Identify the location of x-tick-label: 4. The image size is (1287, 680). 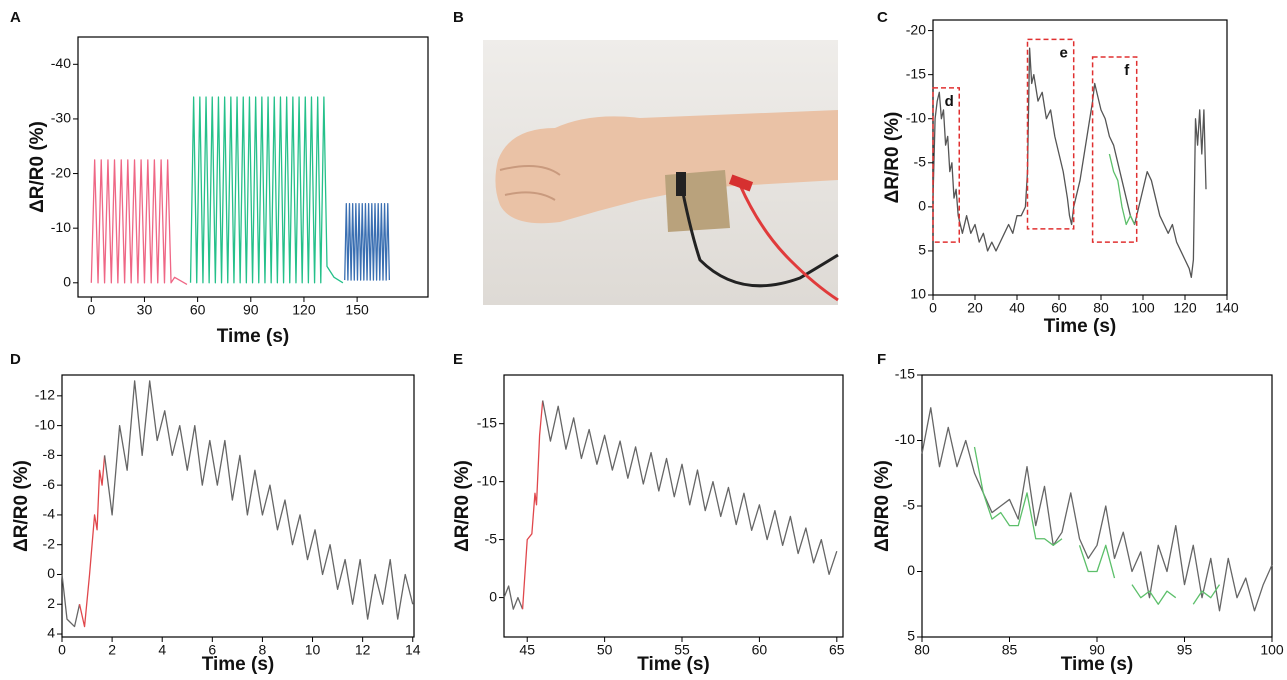
(162, 650).